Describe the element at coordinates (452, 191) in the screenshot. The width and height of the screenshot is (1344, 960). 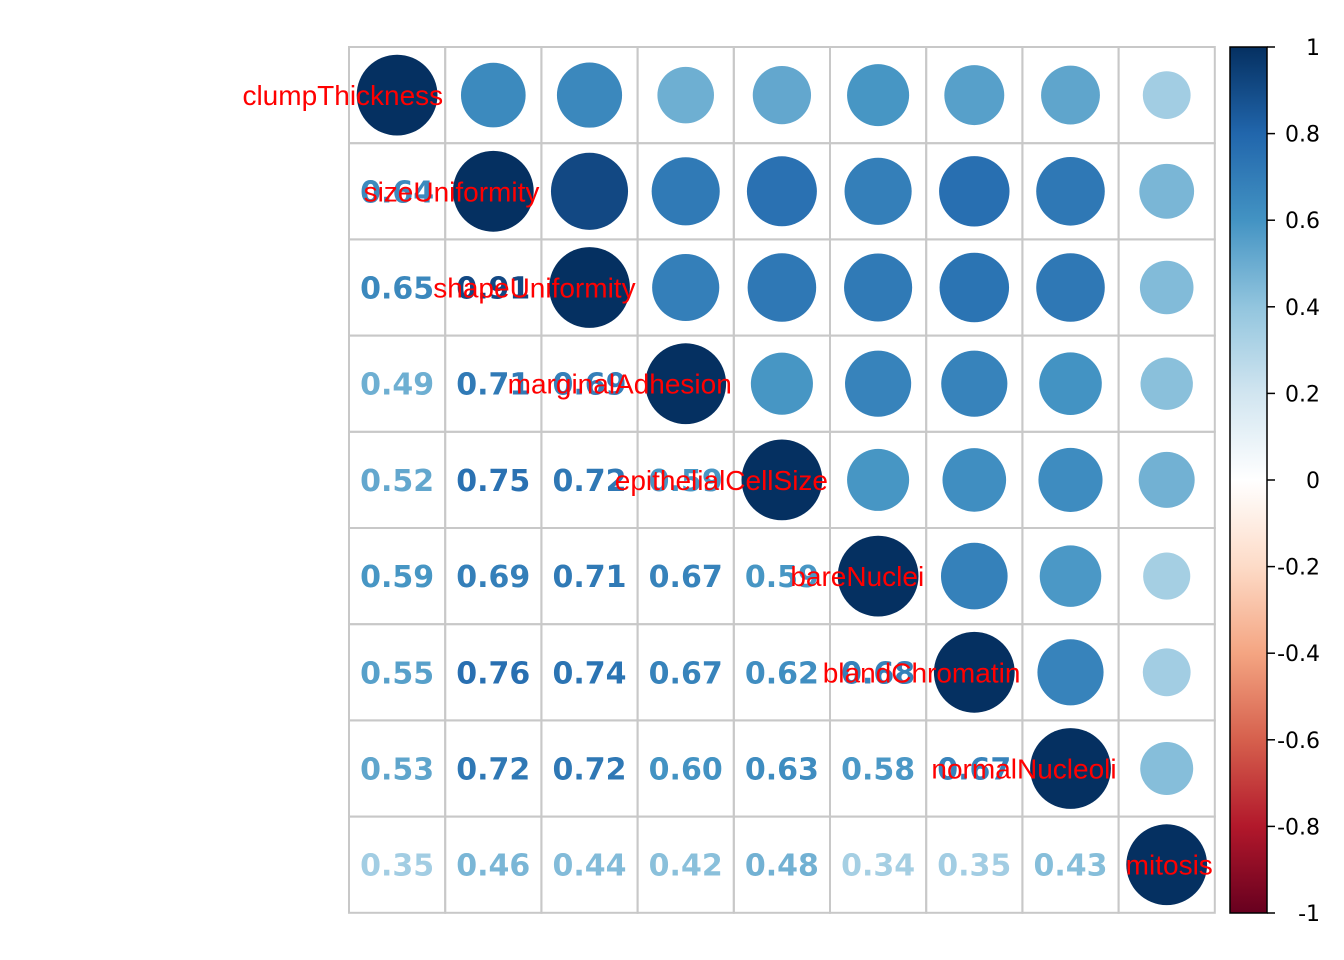
I see `variable-label-1: sizeUniformity` at that location.